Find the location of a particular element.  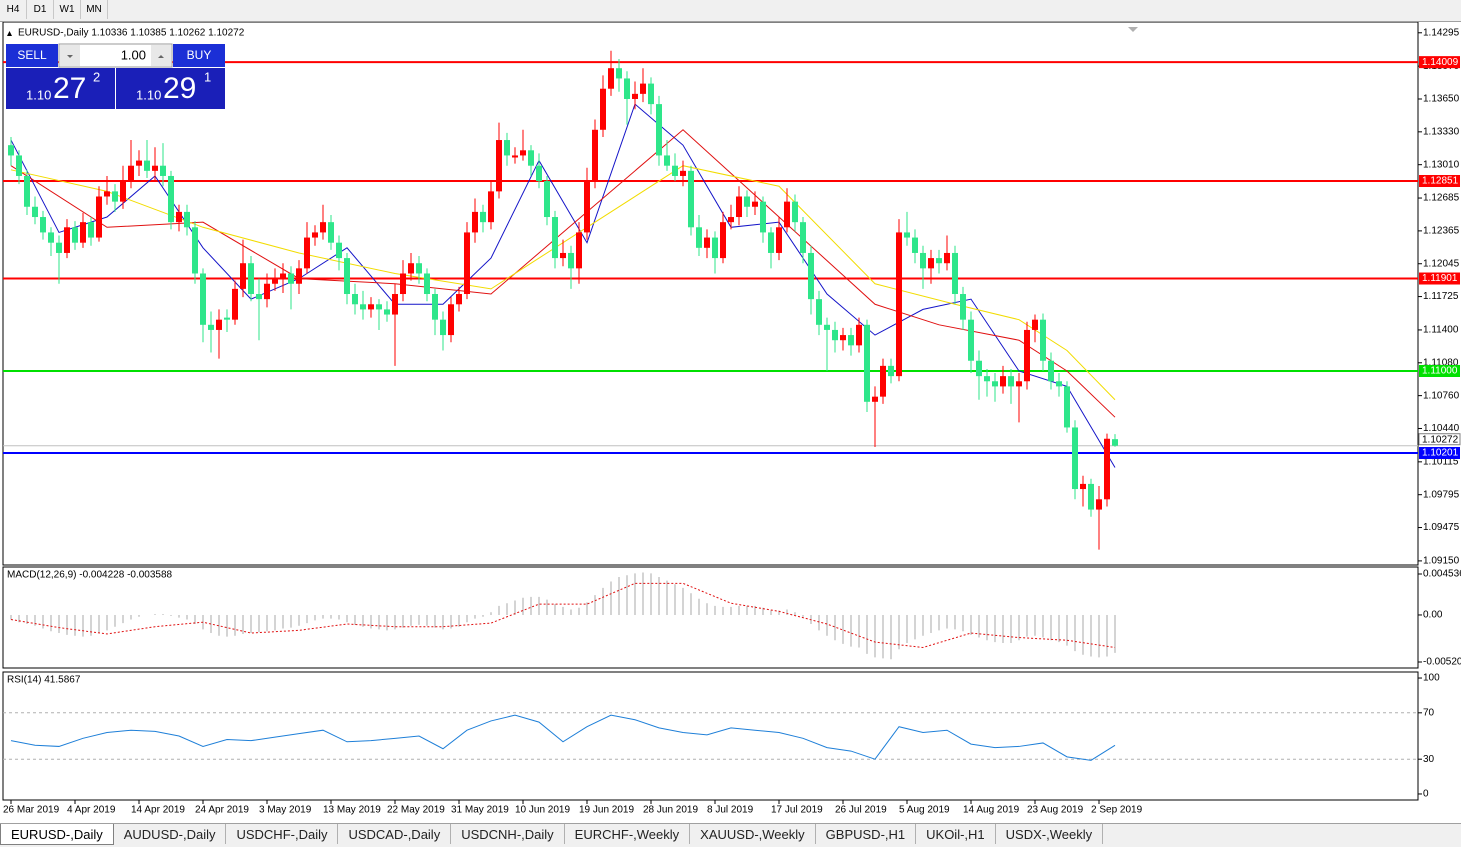

x-tick-label: 4 Apr 2019 is located at coordinates (91, 810).